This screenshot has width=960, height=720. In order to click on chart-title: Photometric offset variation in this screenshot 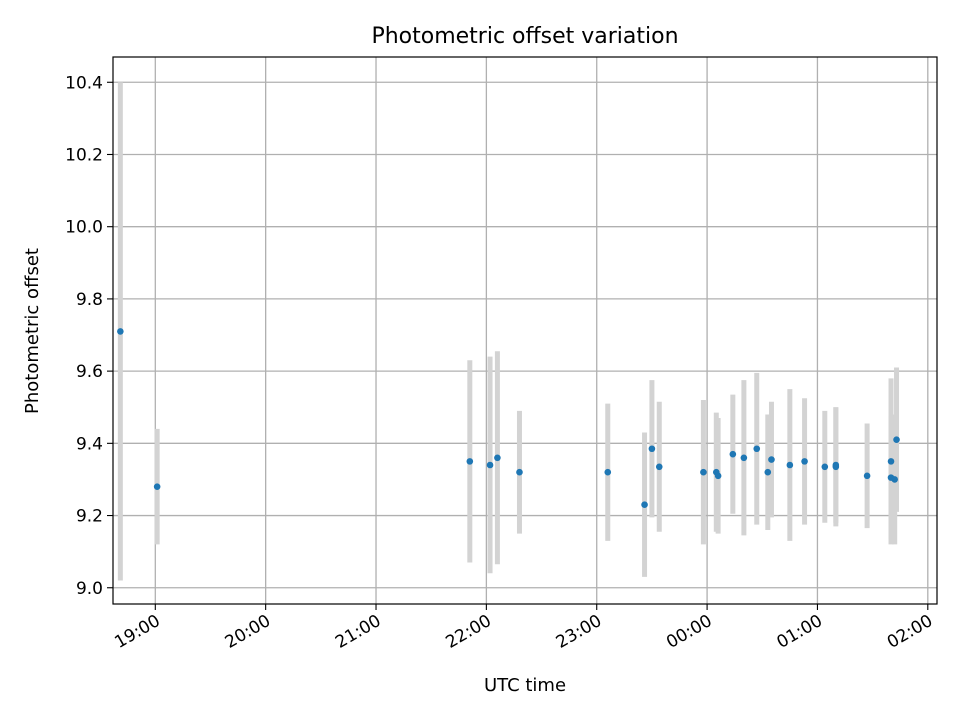, I will do `click(524, 36)`.